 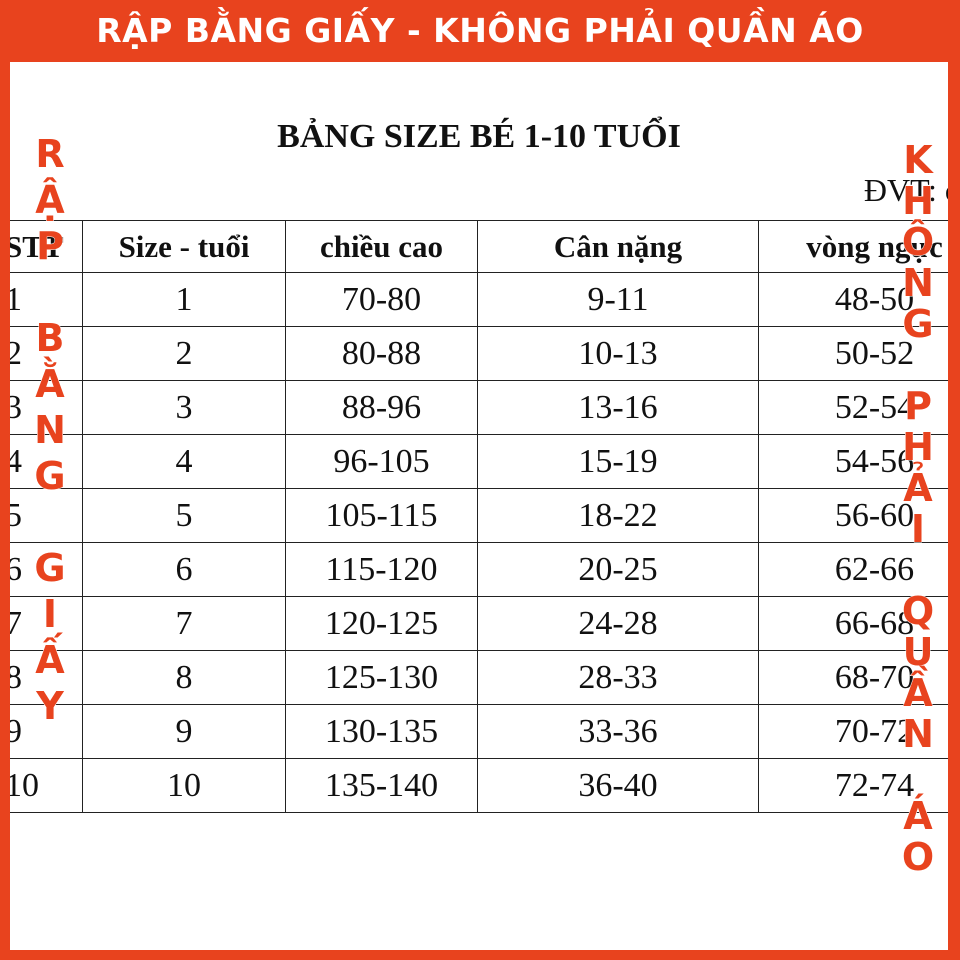 I want to click on table-cell: 10-13, so click(x=618, y=353).